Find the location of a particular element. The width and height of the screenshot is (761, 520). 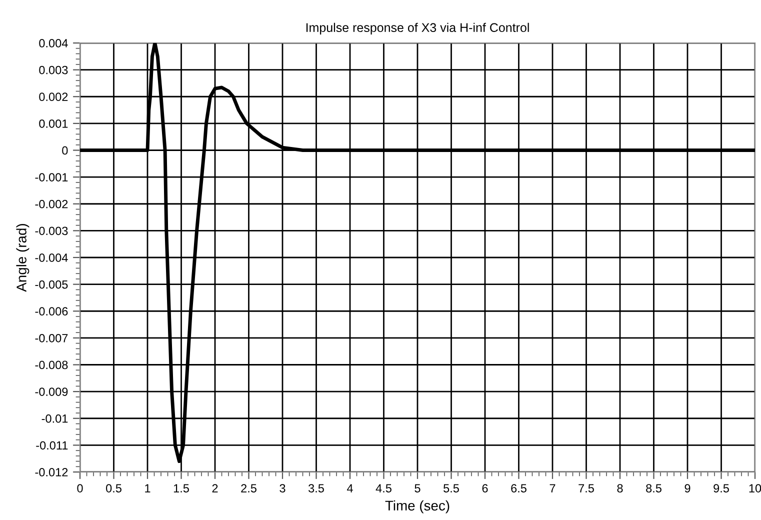

y-tick-label: -0.011 is located at coordinates (52, 445).